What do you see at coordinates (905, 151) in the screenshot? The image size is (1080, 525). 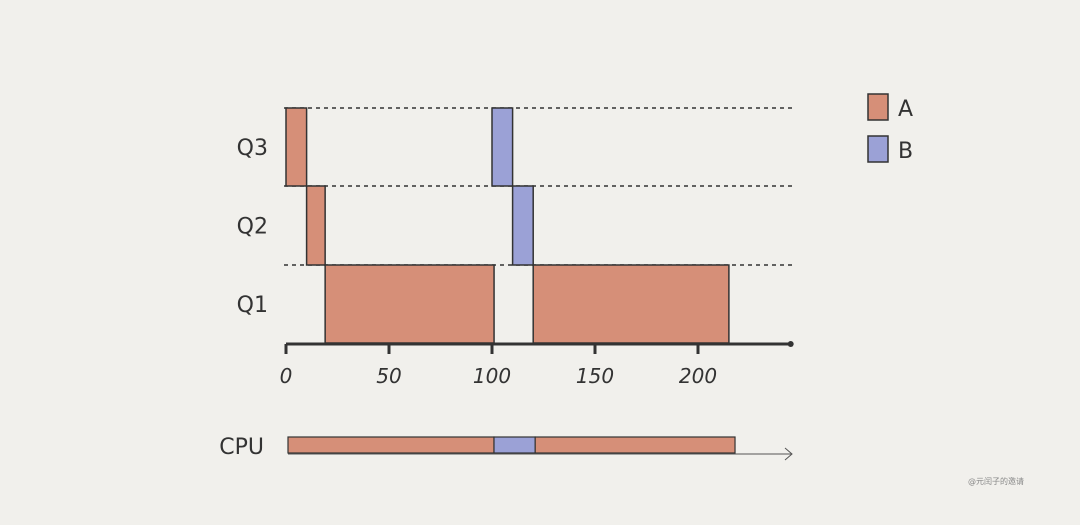 I see `legend-label-b: B` at bounding box center [905, 151].